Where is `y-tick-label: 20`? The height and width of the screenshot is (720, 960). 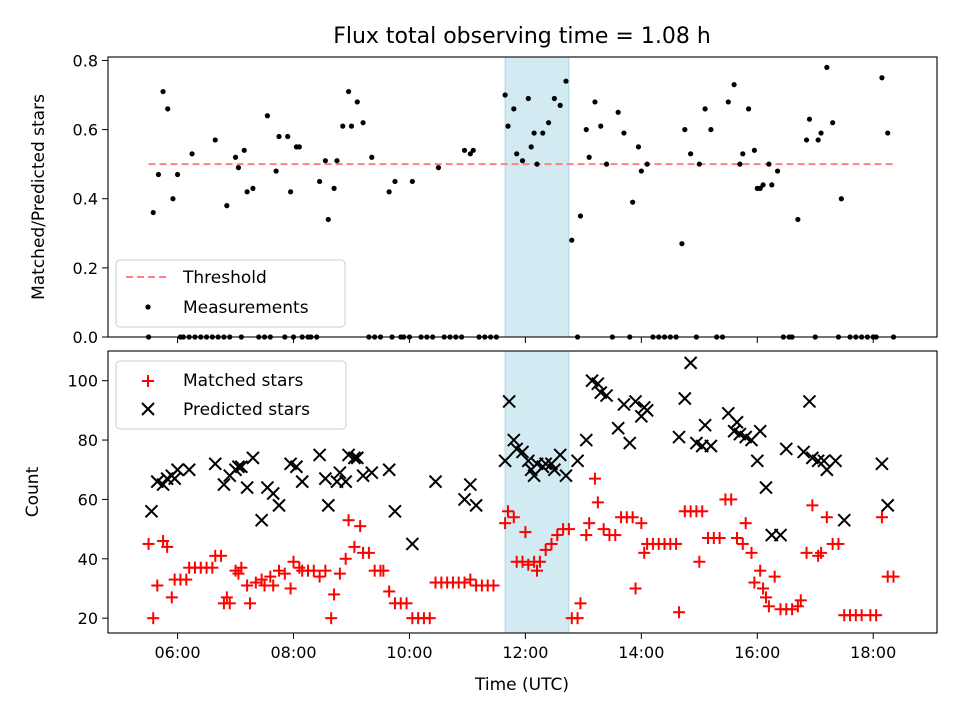
y-tick-label: 20 is located at coordinates (88, 618).